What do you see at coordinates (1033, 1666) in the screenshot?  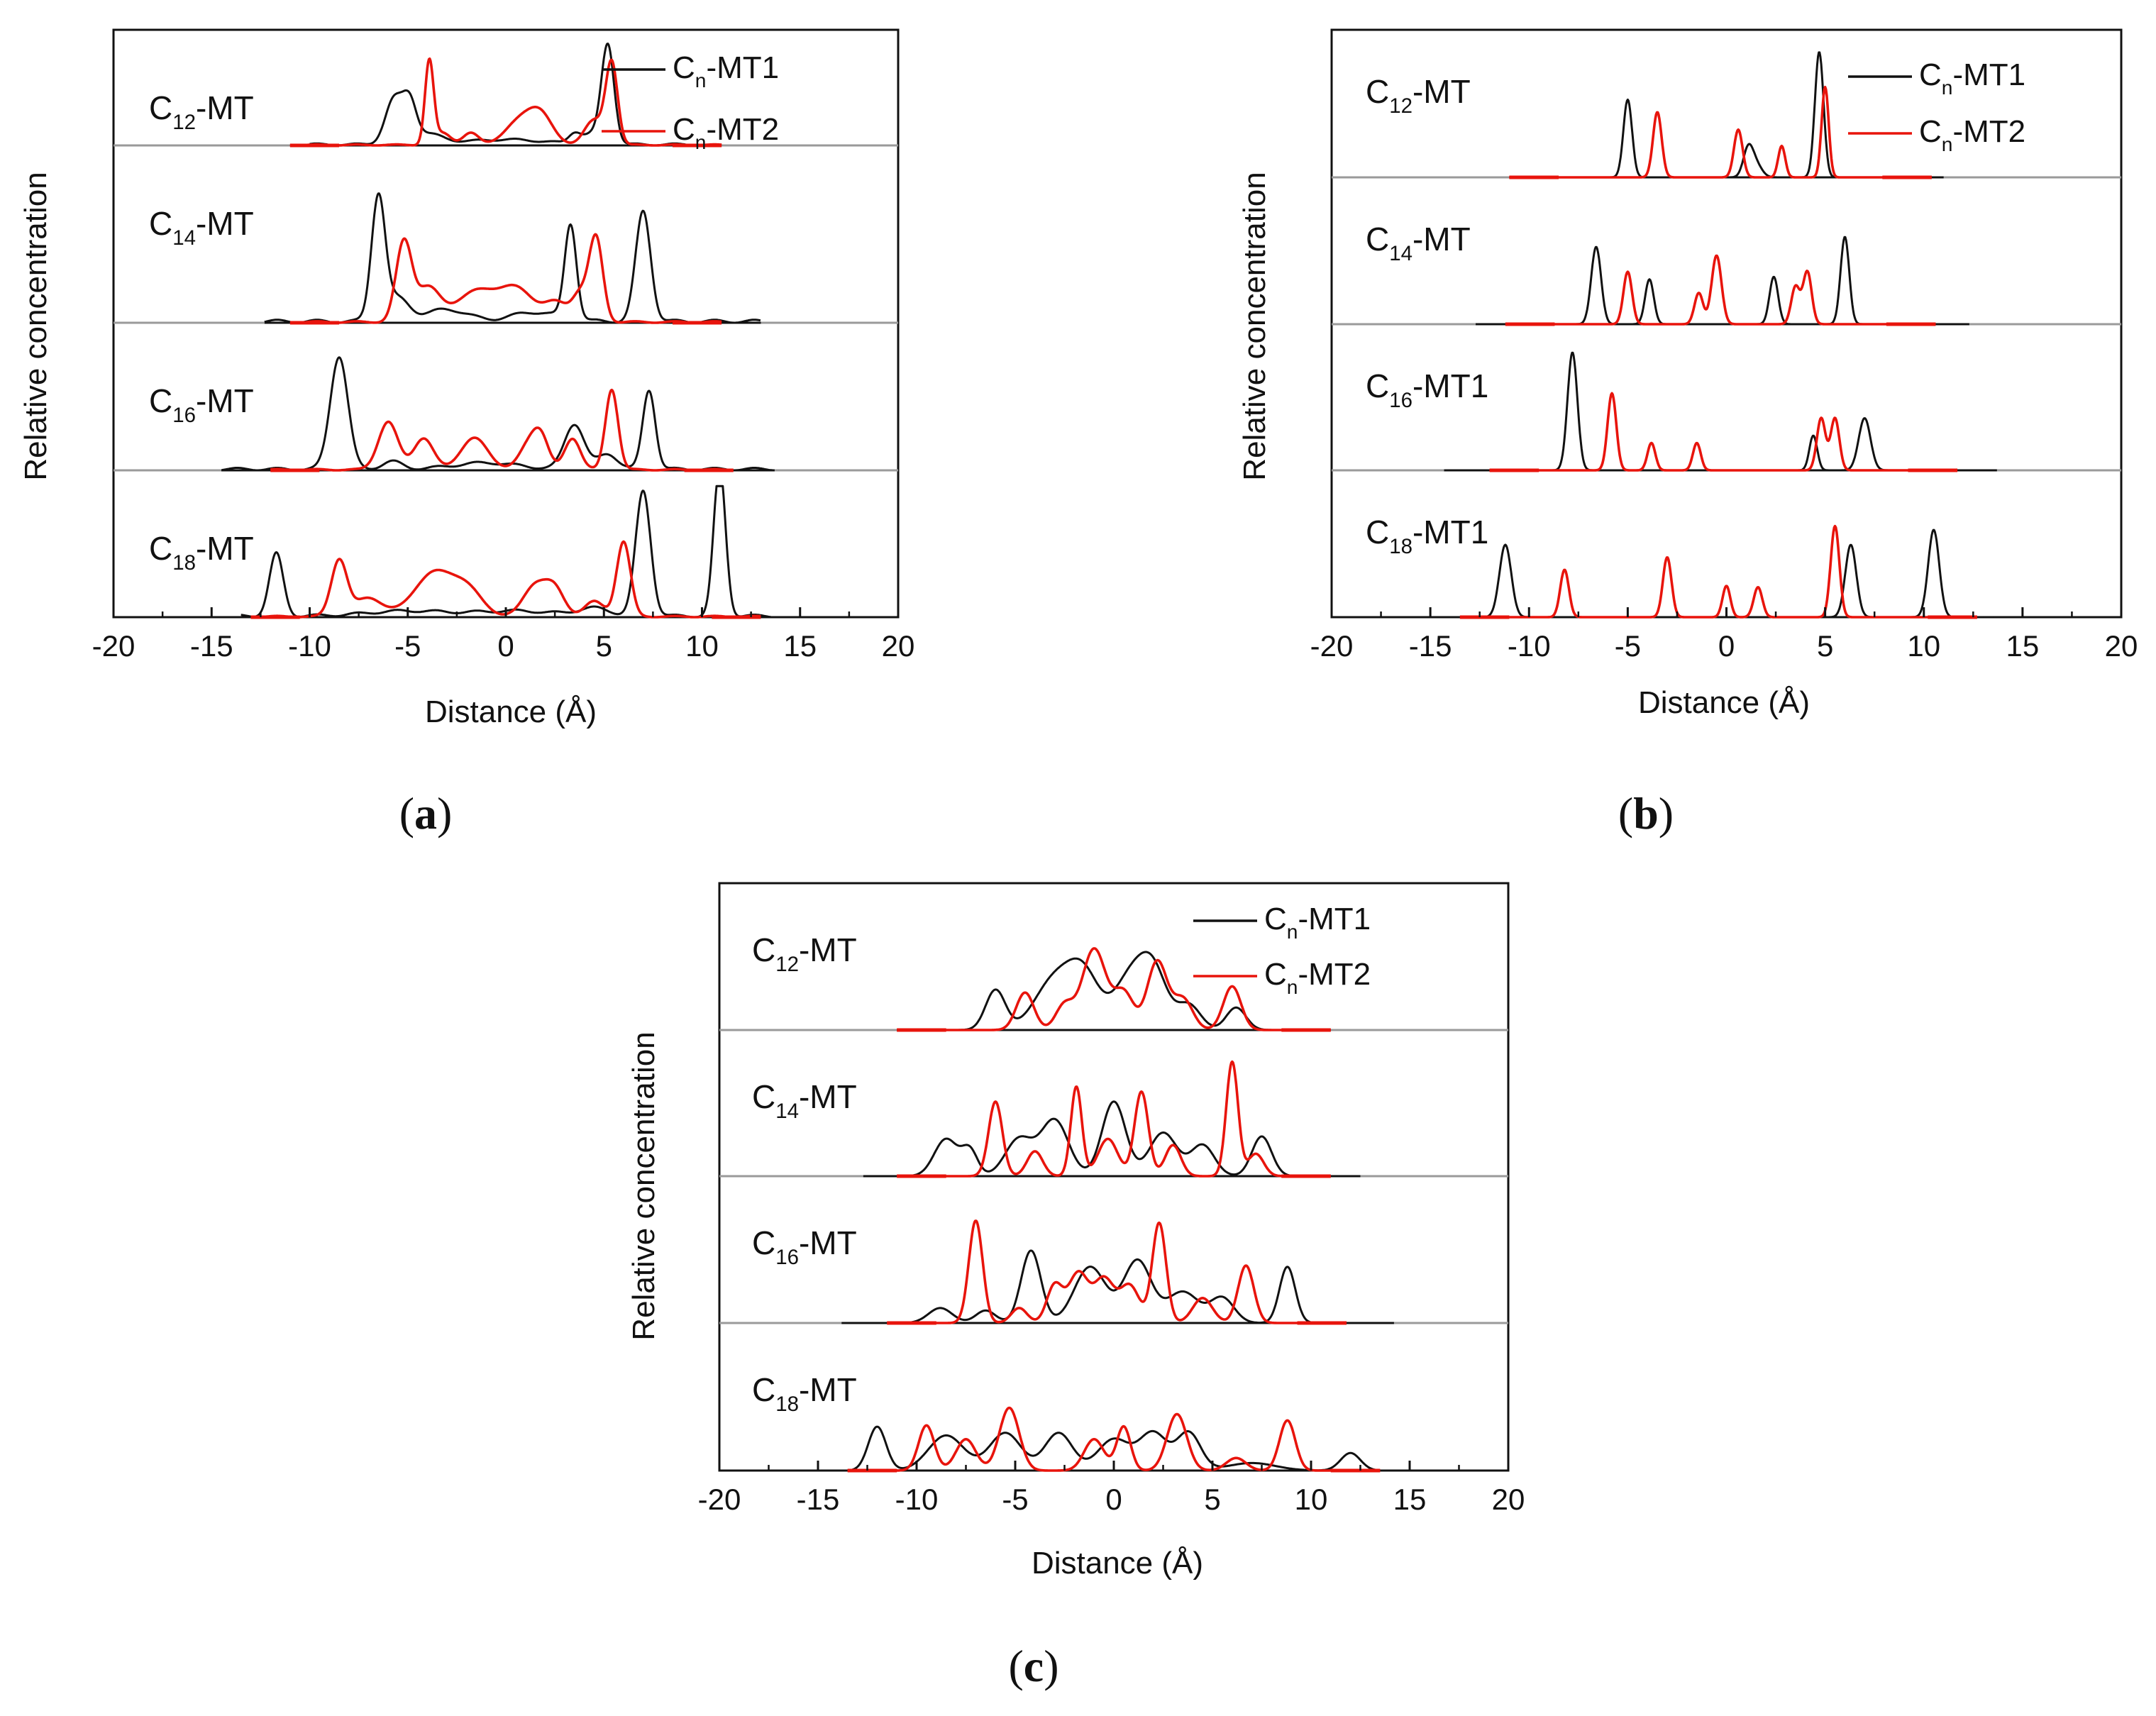 I see `panel-label: (c)` at bounding box center [1033, 1666].